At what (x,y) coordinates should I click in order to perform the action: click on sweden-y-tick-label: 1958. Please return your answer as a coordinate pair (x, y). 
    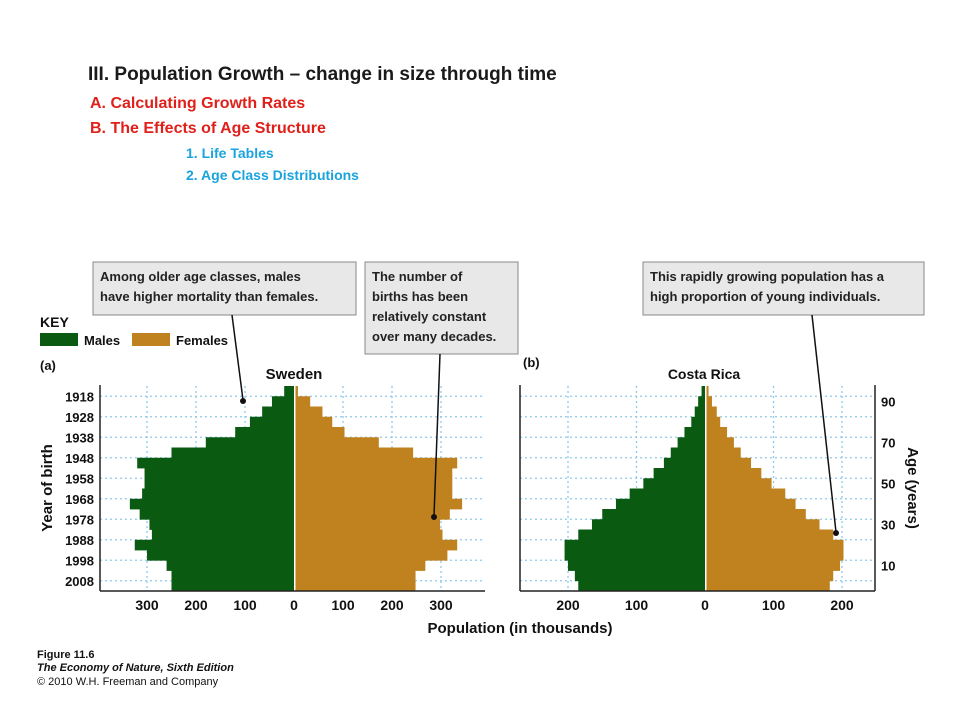
    Looking at the image, I should click on (79, 478).